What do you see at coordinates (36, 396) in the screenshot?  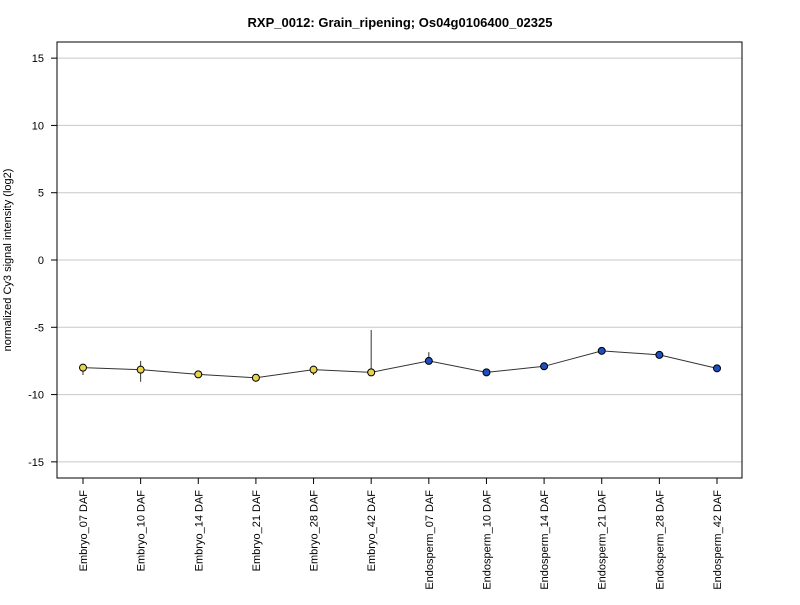 I see `y-tick-label: -10` at bounding box center [36, 396].